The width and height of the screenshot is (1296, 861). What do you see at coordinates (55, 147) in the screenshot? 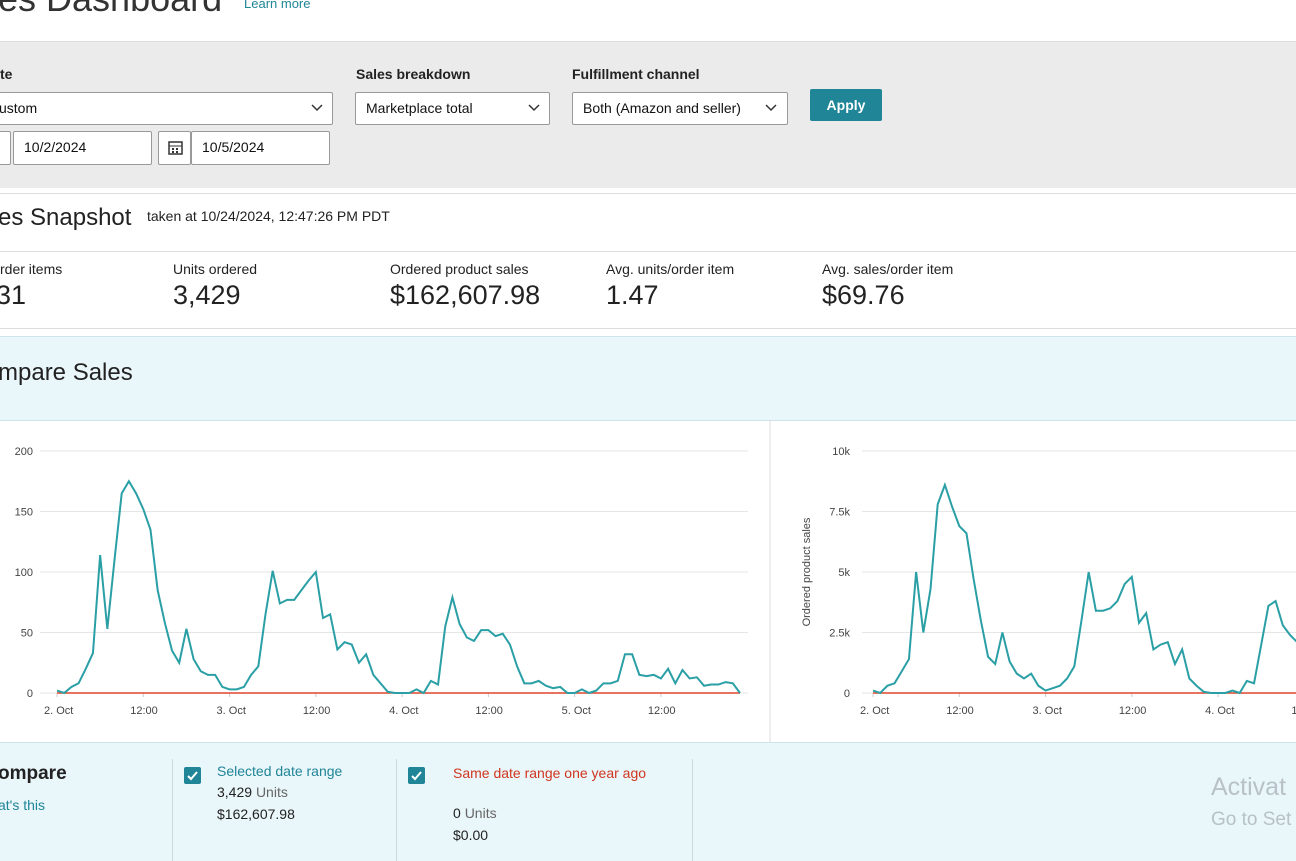
I see `from-date-value: 10/2/2024` at bounding box center [55, 147].